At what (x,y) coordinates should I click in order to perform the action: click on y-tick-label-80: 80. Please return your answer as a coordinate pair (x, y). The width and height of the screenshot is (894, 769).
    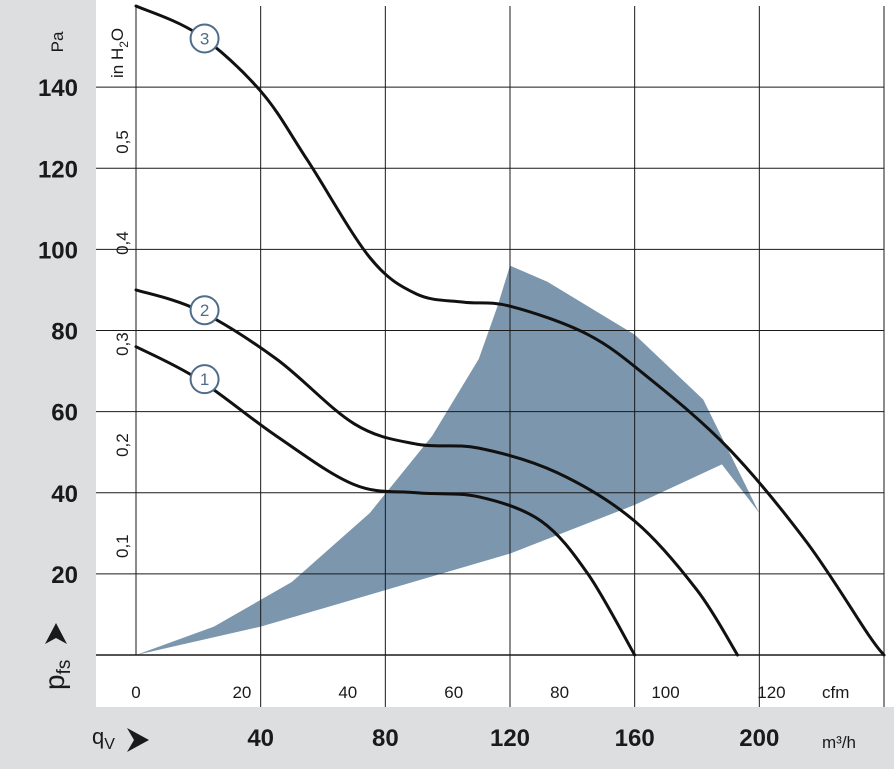
    Looking at the image, I should click on (64, 332).